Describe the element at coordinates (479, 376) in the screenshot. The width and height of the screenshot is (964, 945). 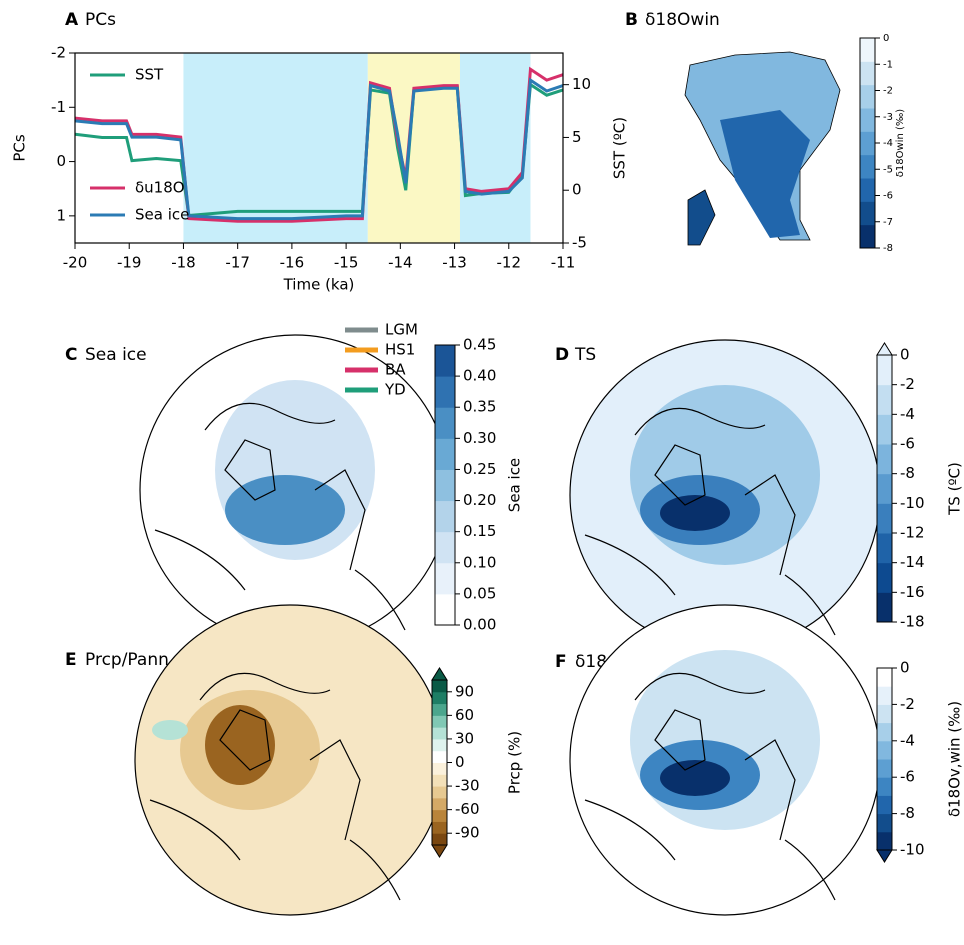
I see `colorbar-tick-label: 0.40` at that location.